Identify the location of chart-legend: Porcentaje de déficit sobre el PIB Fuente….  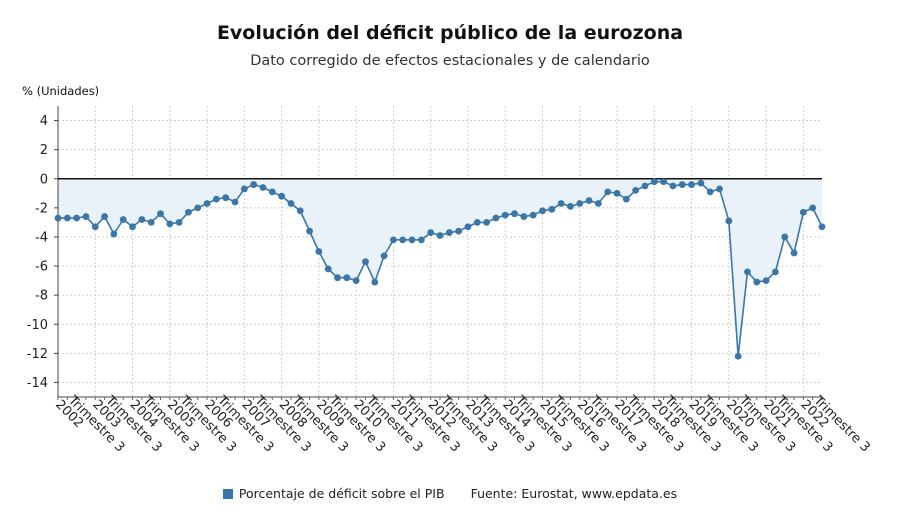
(450, 493).